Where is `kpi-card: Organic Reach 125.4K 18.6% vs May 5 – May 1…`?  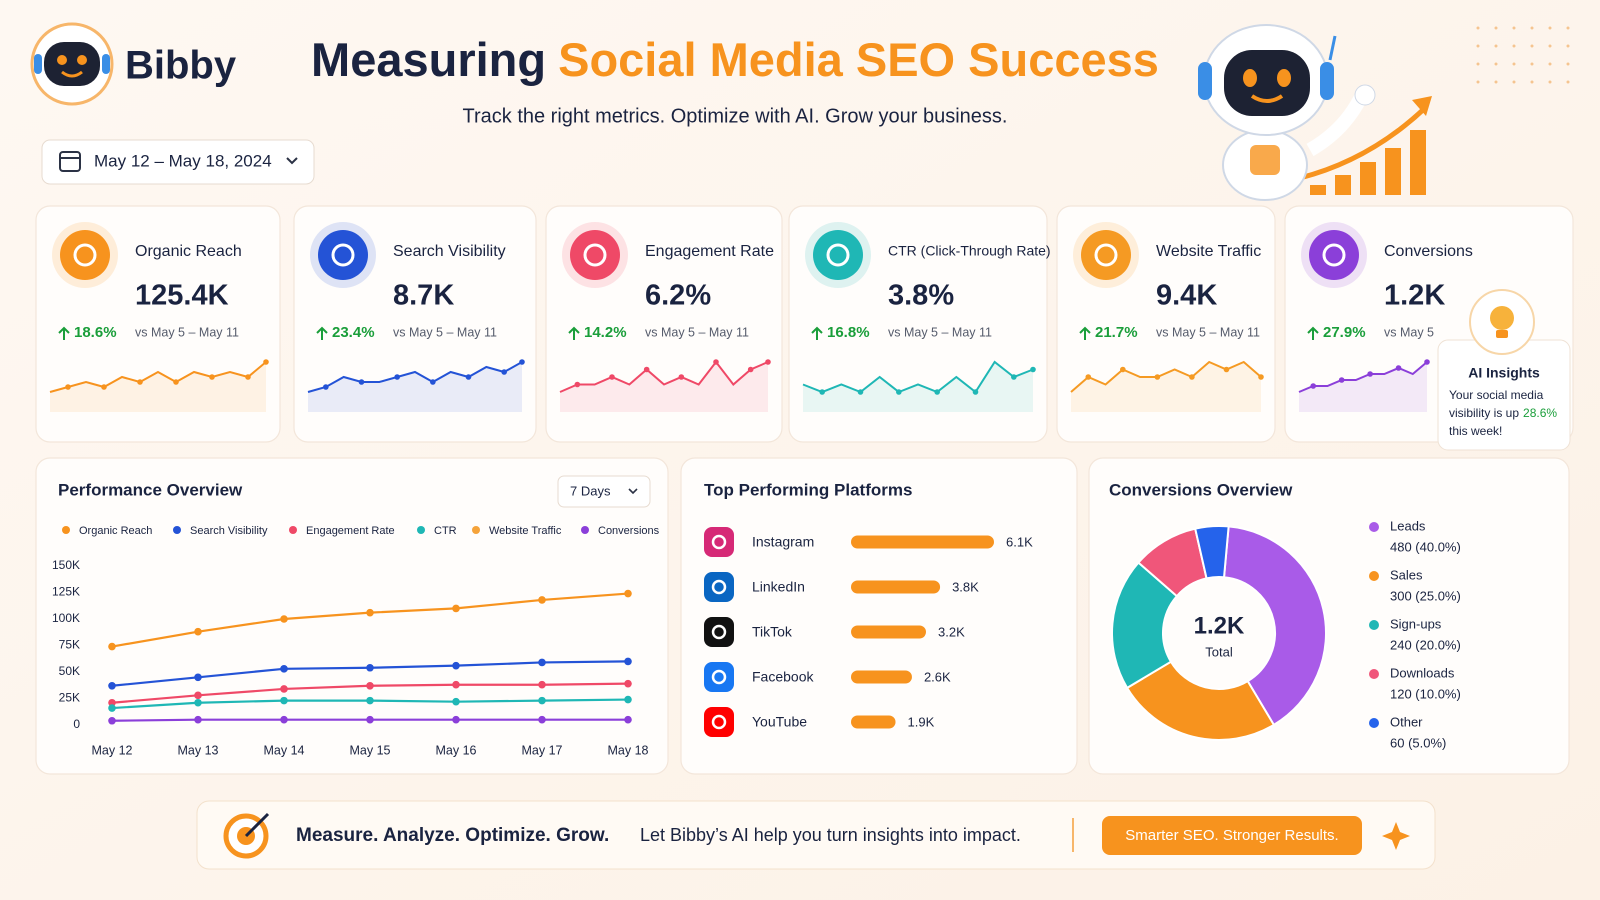 kpi-card: Organic Reach 125.4K 18.6% vs May 5 – May 1… is located at coordinates (158, 324).